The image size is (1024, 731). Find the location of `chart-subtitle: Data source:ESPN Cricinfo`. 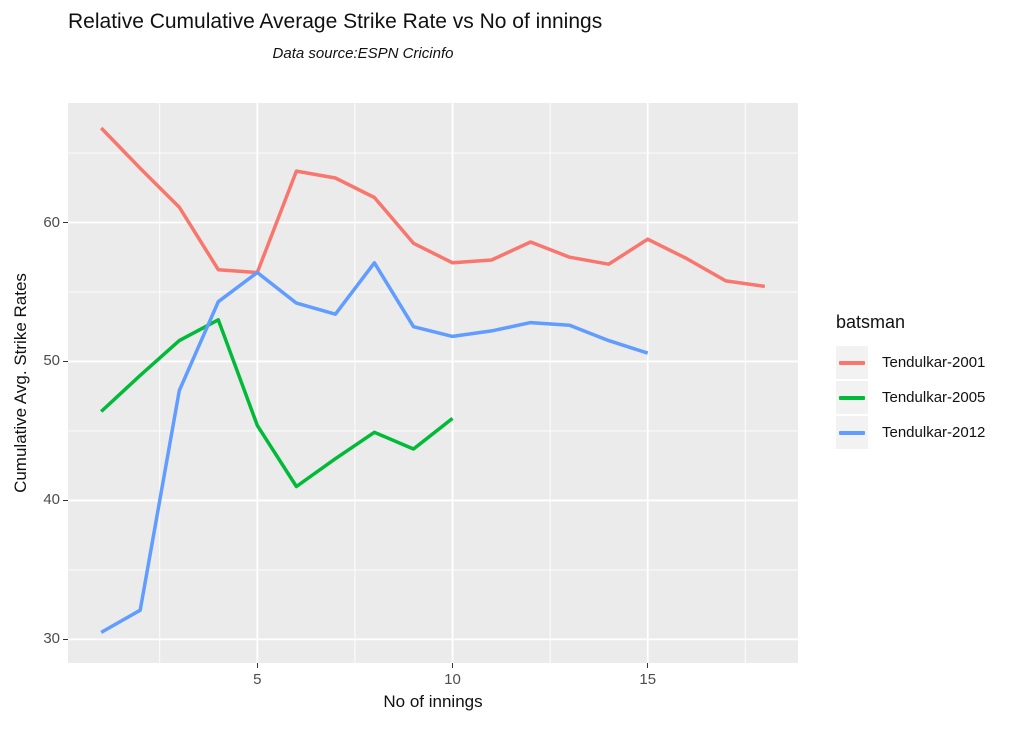

chart-subtitle: Data source:ESPN Cricinfo is located at coordinates (363, 53).